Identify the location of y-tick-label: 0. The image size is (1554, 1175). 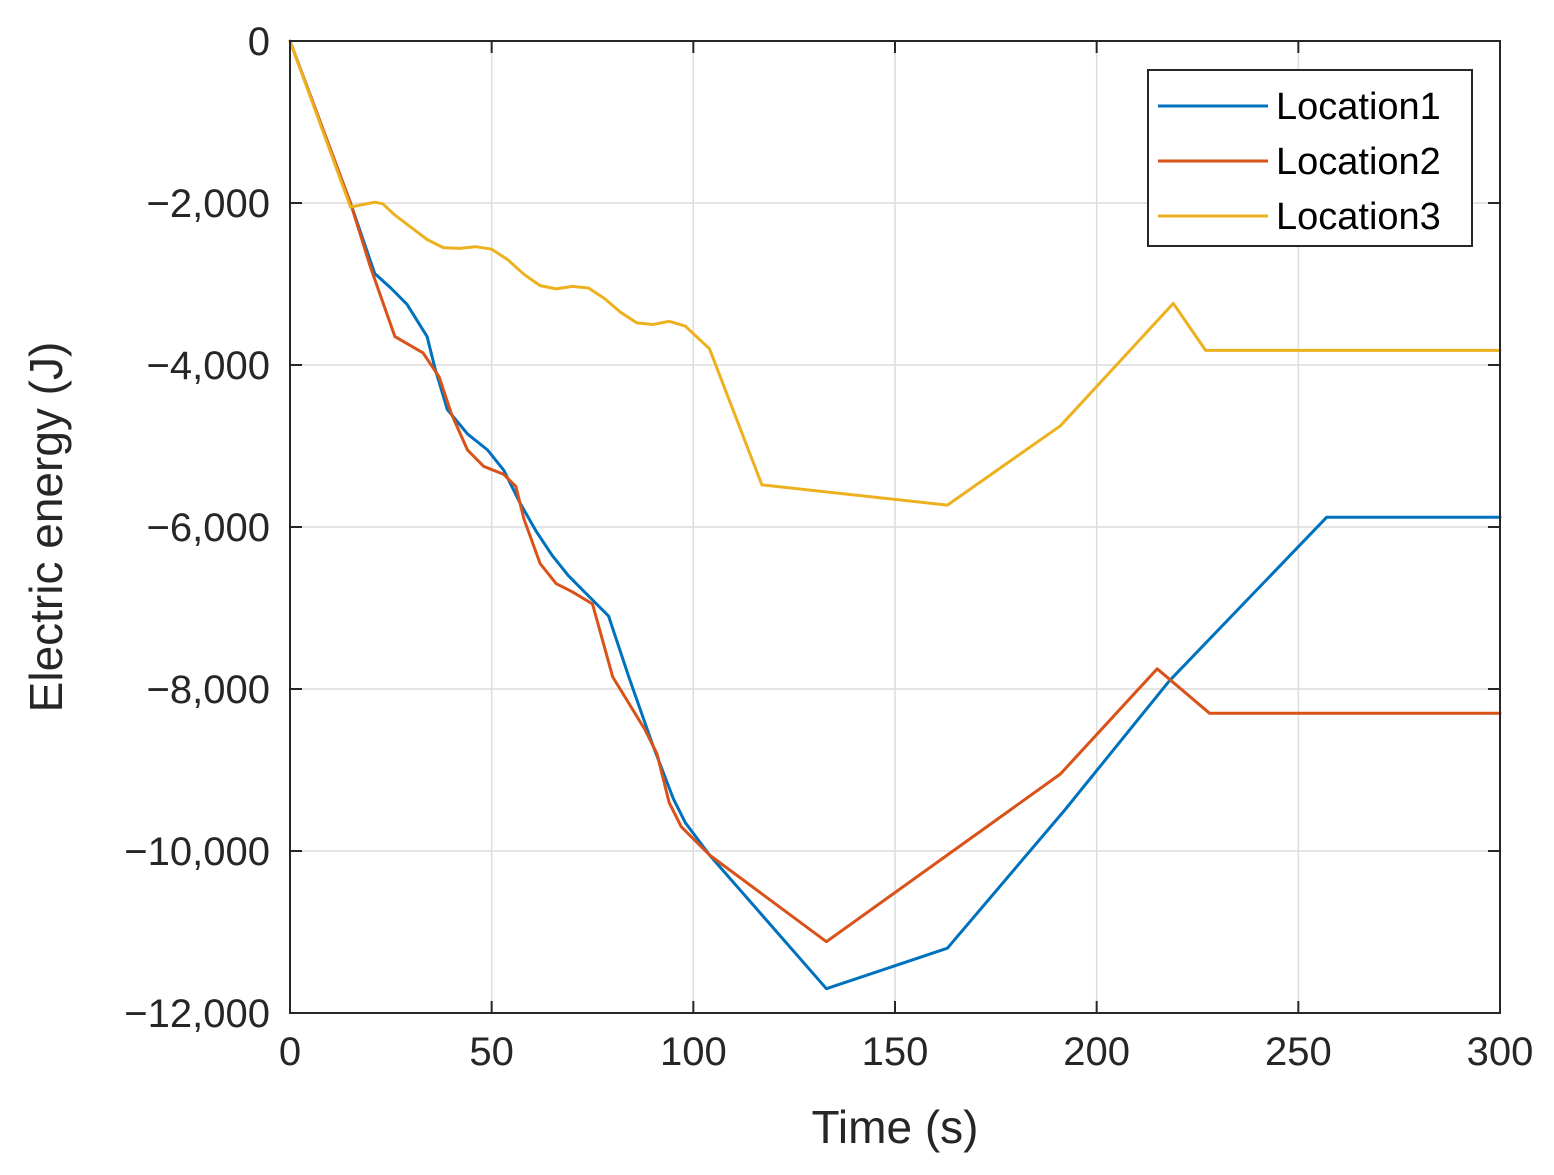
(259, 42).